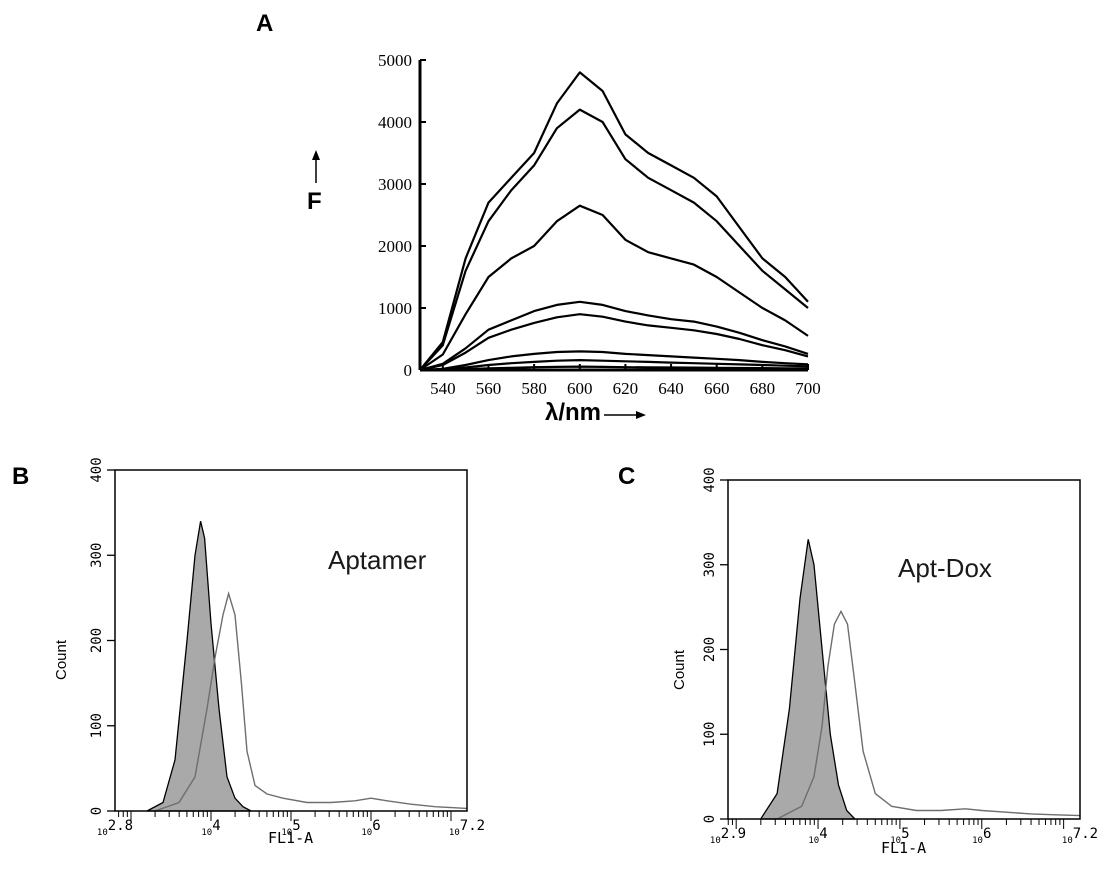  What do you see at coordinates (20, 476) in the screenshot?
I see `panel-label-b: B` at bounding box center [20, 476].